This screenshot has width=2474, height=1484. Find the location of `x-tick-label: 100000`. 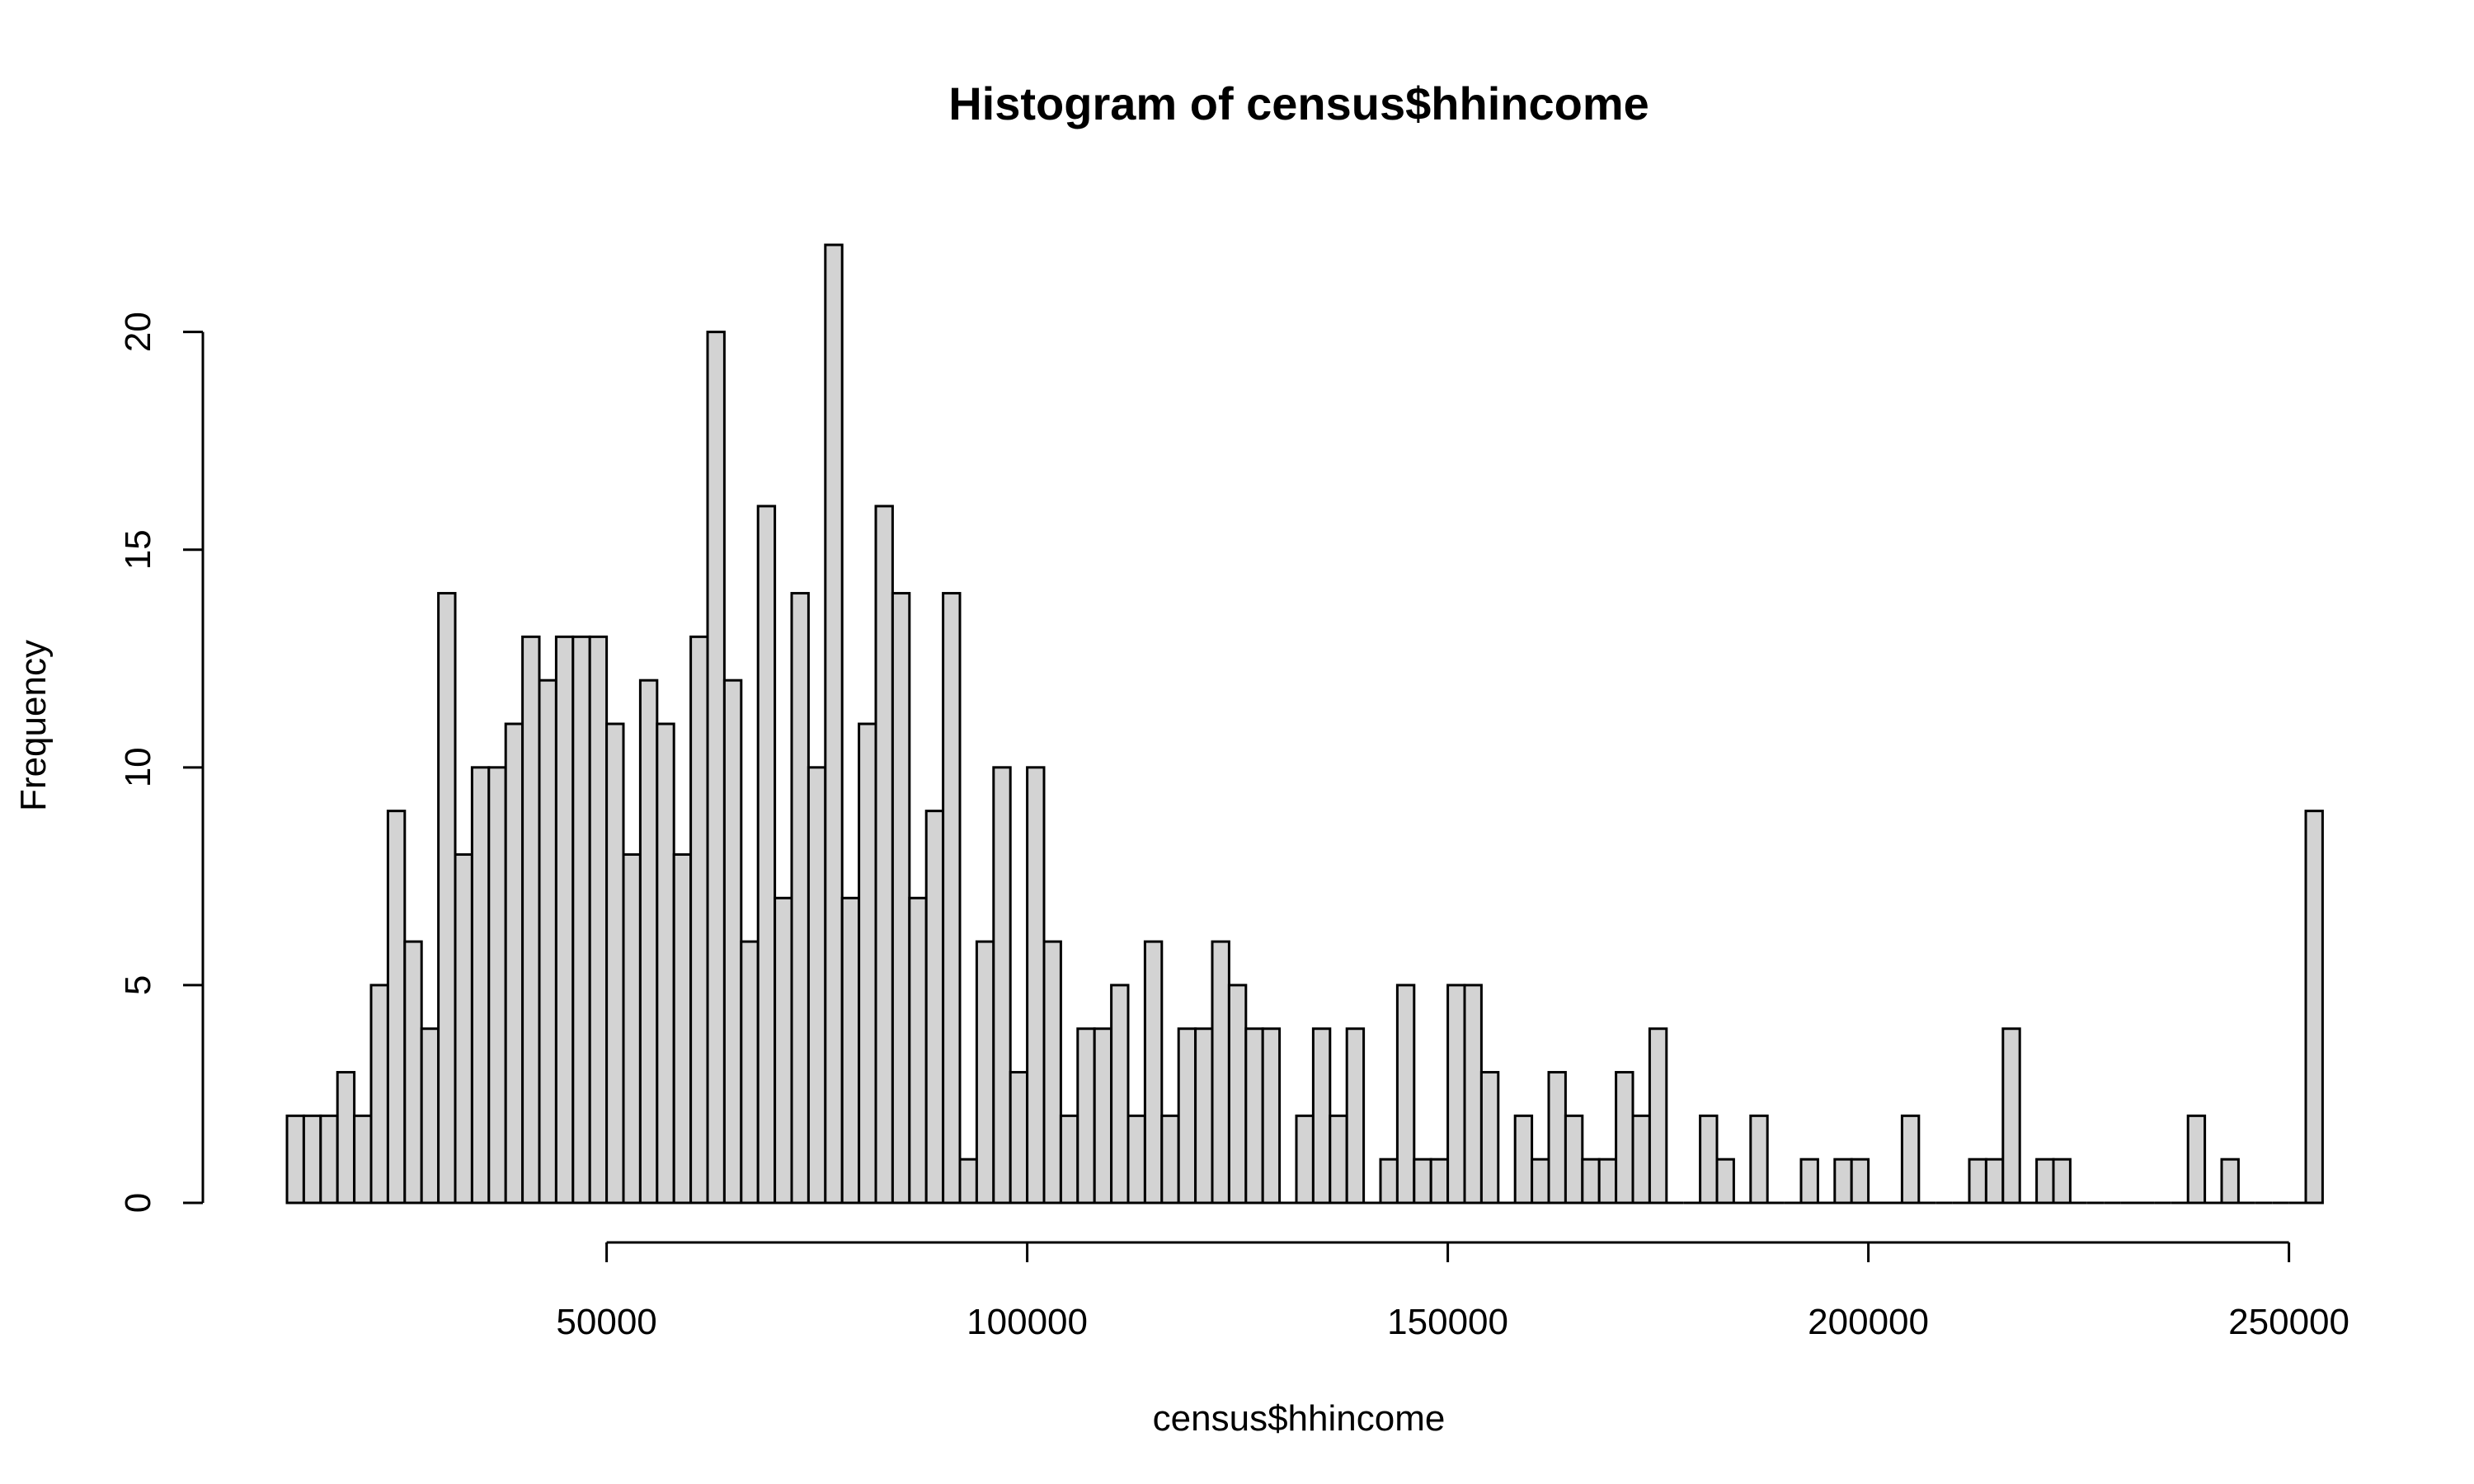

x-tick-label: 100000 is located at coordinates (1027, 1322).